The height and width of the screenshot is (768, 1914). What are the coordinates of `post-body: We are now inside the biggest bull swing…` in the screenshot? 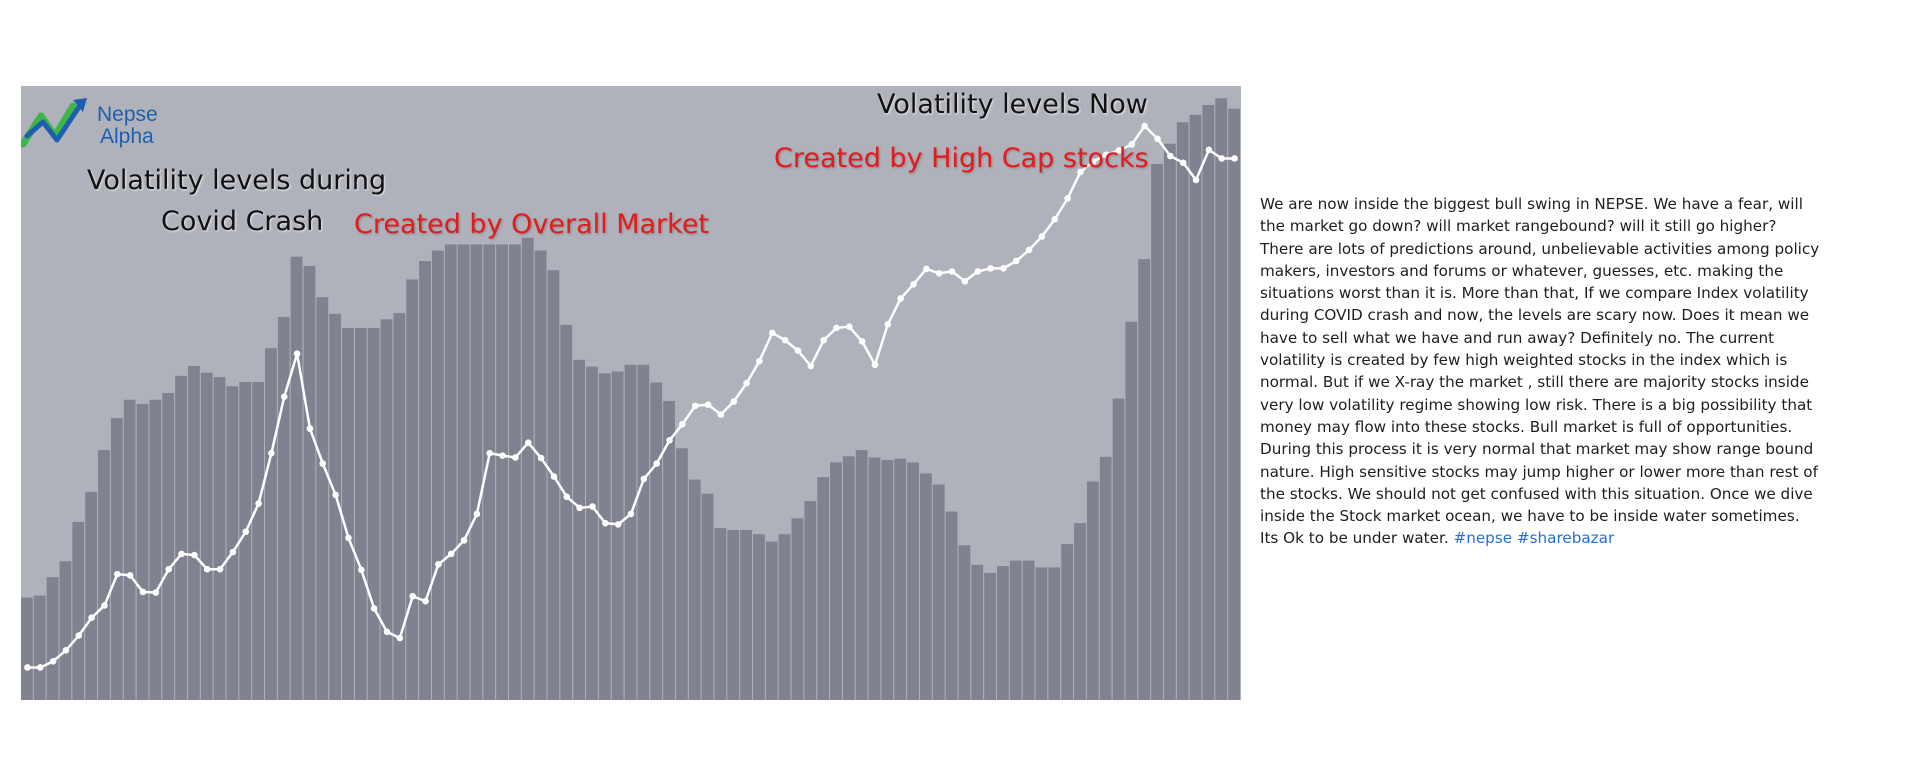 It's located at (1540, 371).